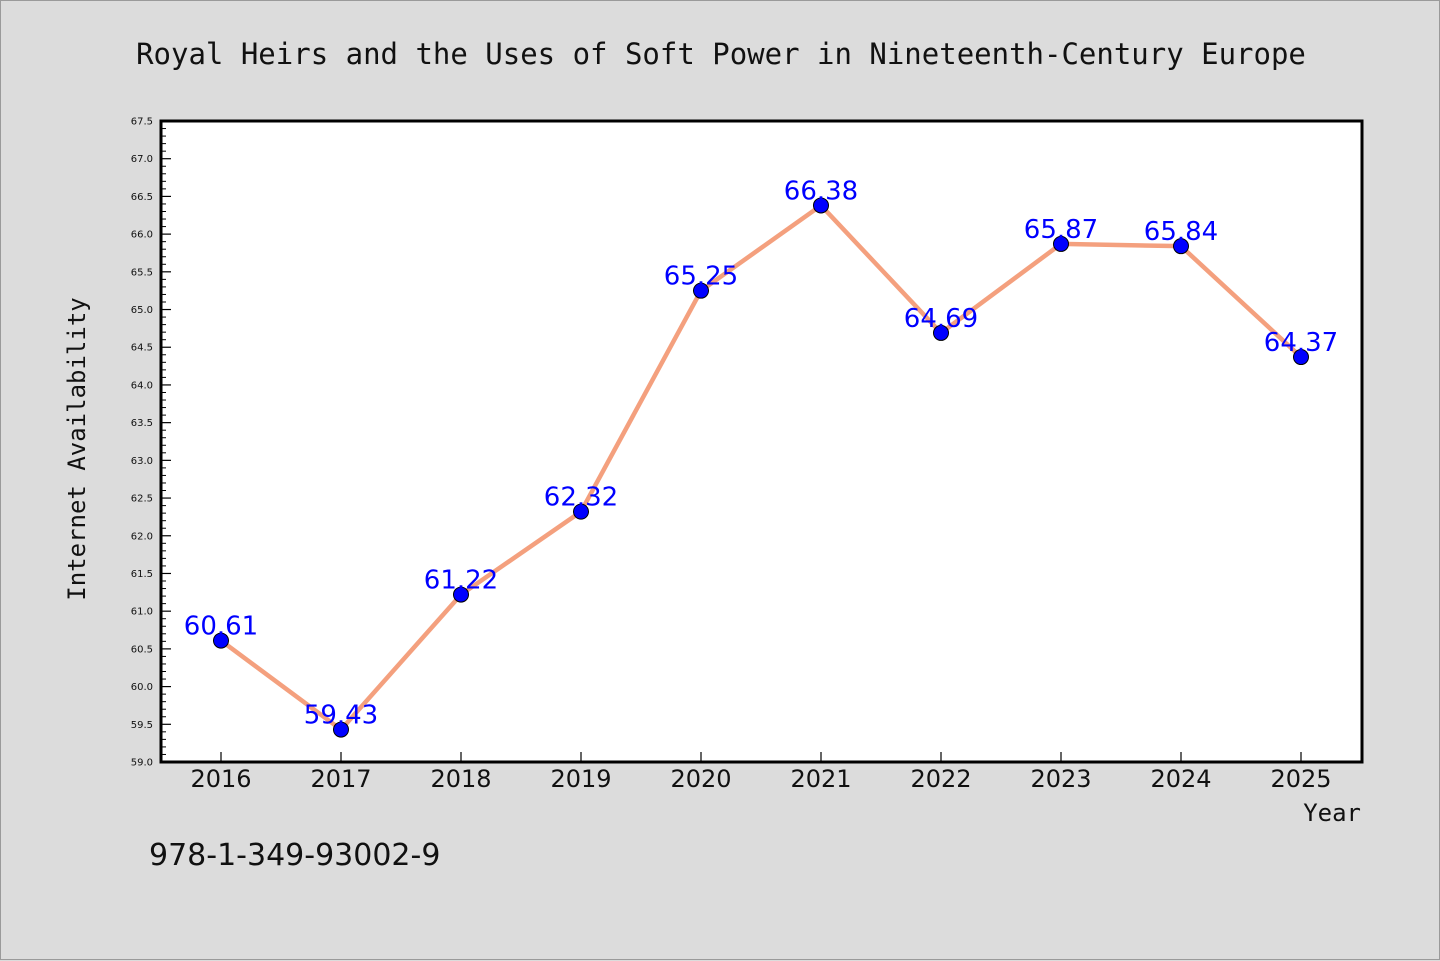 This screenshot has height=961, width=1440. Describe the element at coordinates (142, 310) in the screenshot. I see `y-tick-label: 65.0` at that location.